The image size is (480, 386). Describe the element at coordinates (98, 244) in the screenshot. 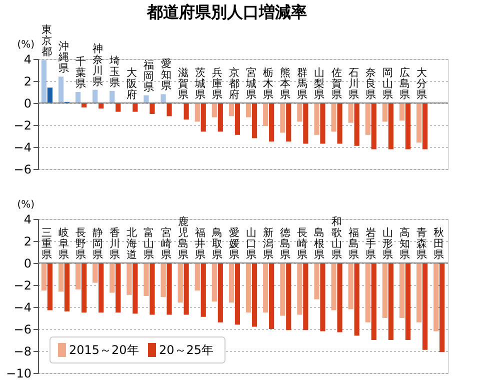

I see `x-tick-label: 静岡県` at that location.